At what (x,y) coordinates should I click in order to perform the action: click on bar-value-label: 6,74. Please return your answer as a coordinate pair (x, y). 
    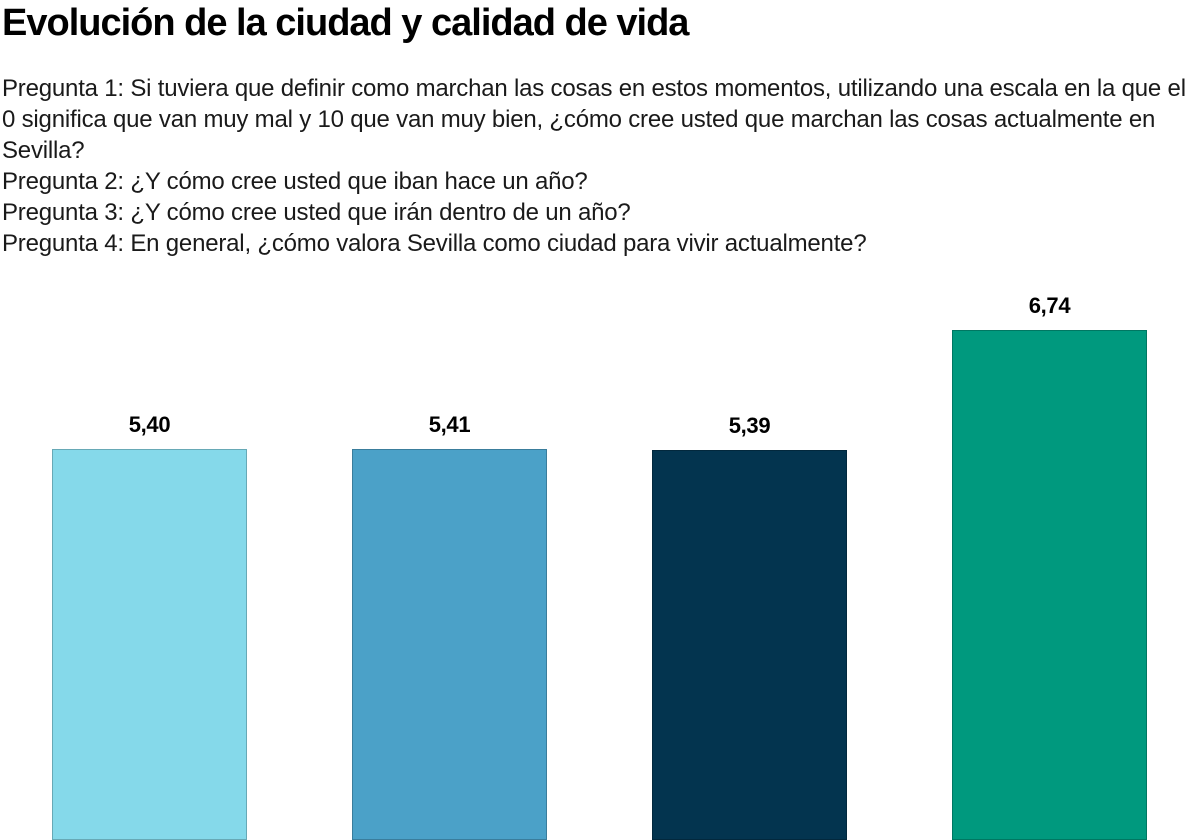
    Looking at the image, I should click on (1049, 305).